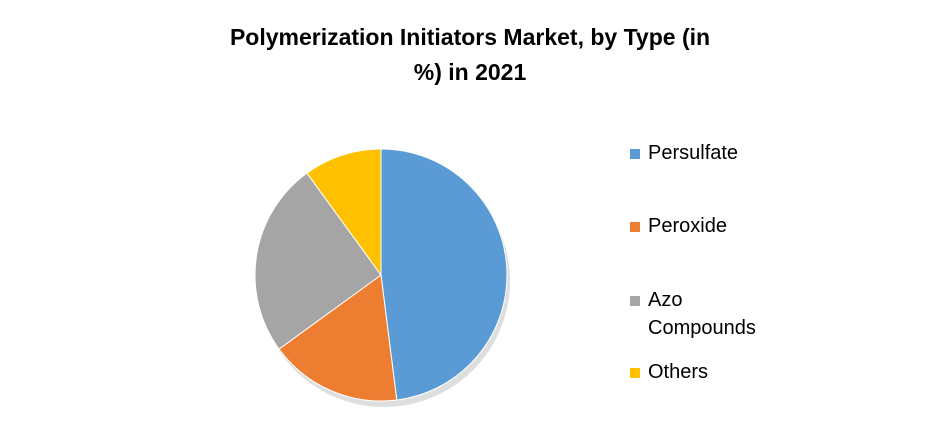  Describe the element at coordinates (678, 372) in the screenshot. I see `legend-label: Others` at that location.